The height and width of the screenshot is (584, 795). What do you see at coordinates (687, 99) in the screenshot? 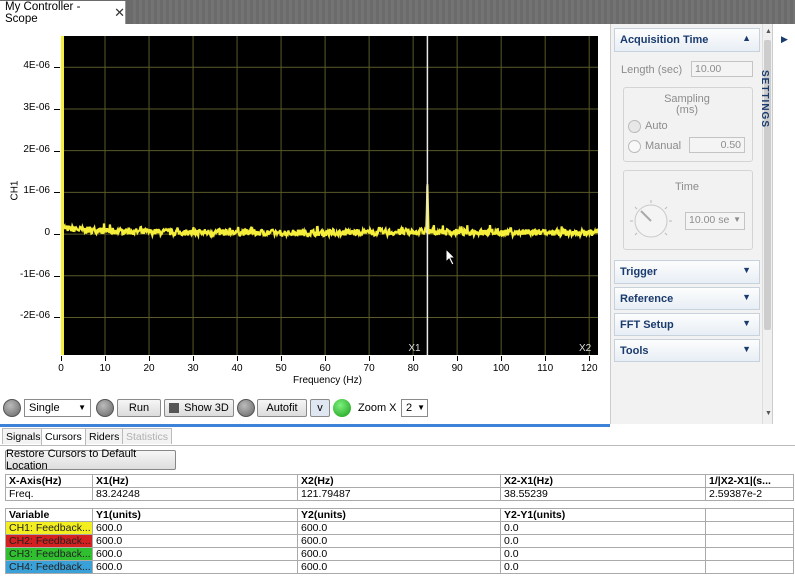
I see `sampling-label: Sampling` at bounding box center [687, 99].